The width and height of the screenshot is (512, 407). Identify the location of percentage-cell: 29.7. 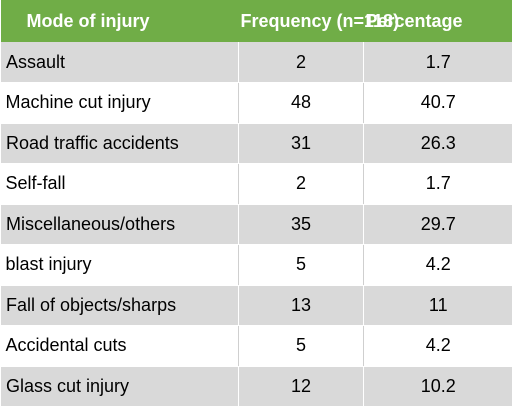
(438, 224).